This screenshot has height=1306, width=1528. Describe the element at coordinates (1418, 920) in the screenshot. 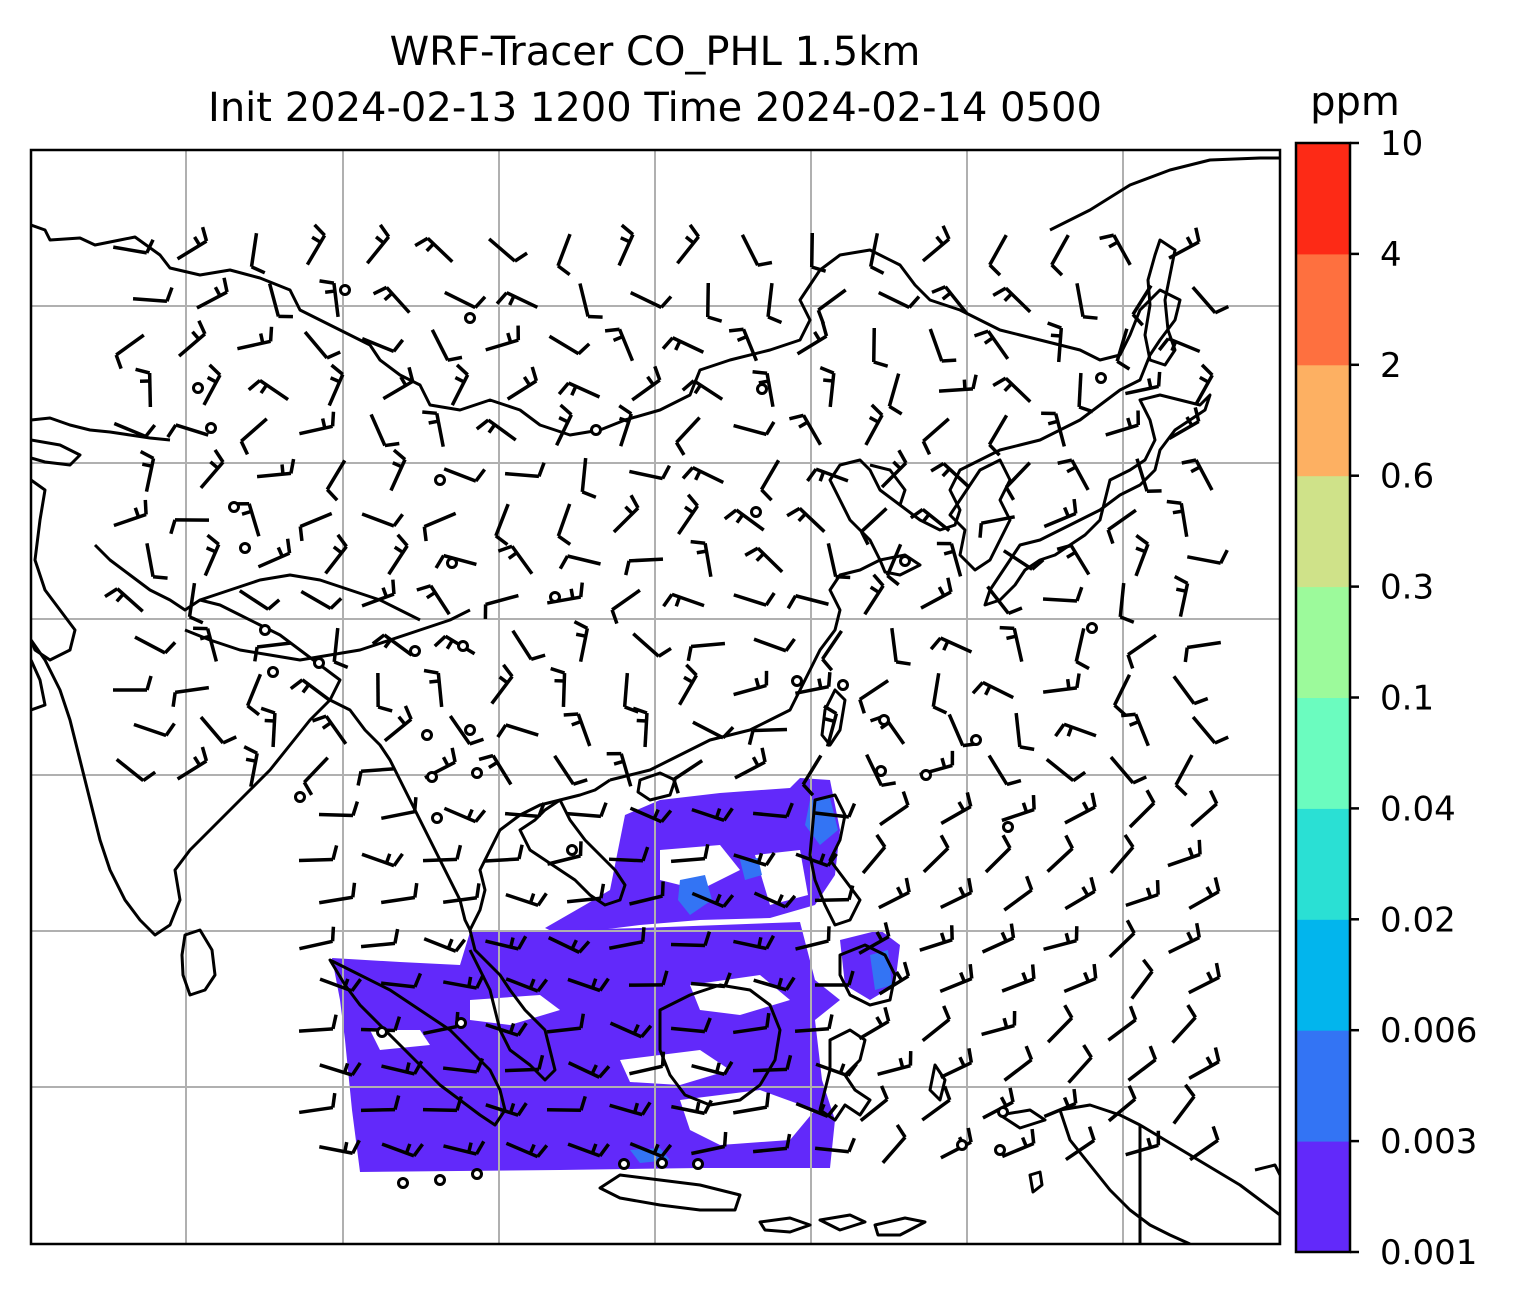

I see `colorbar-tick-label: 0.02` at that location.